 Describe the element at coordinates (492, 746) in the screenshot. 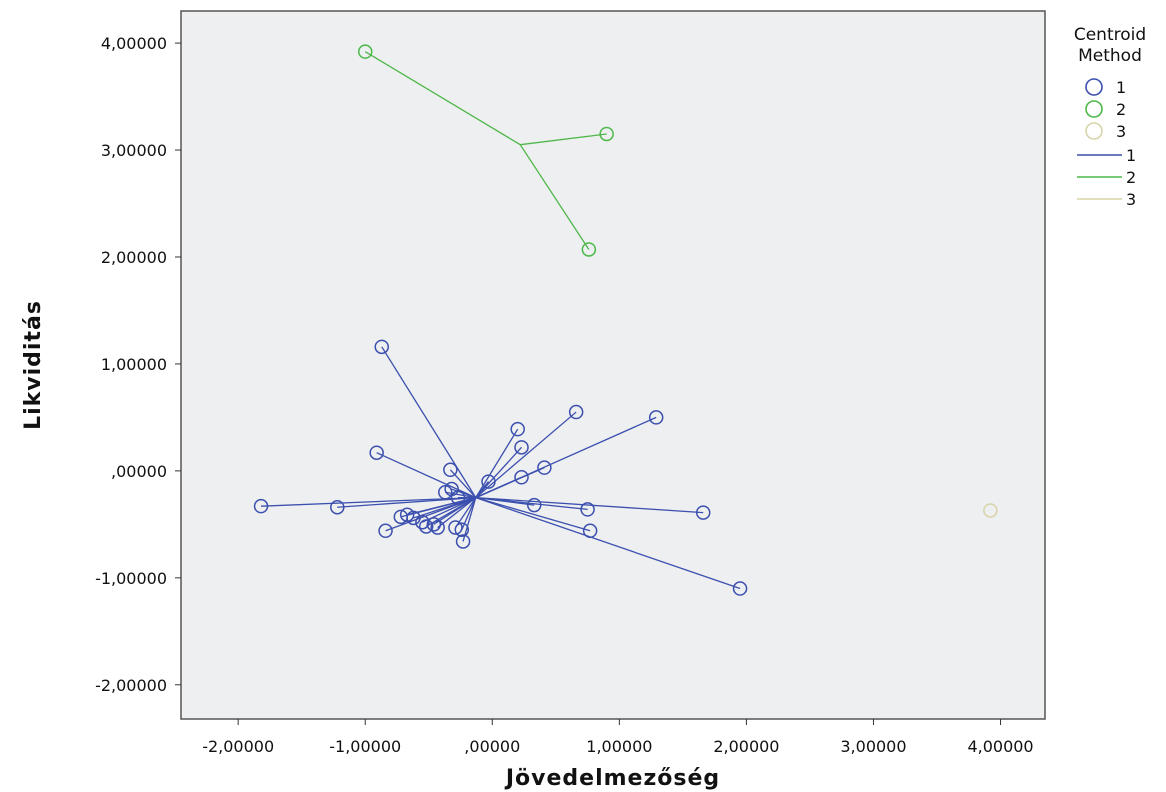

I see `x-tick-label-2: ,00000` at that location.